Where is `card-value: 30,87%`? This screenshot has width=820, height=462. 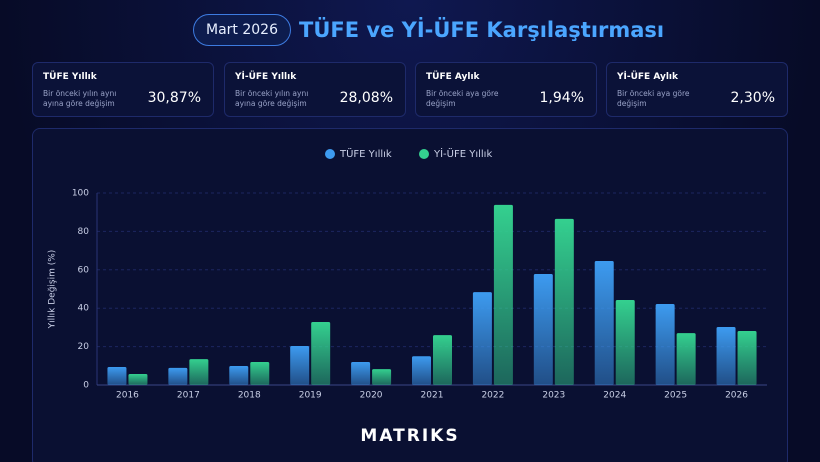 card-value: 30,87% is located at coordinates (174, 98).